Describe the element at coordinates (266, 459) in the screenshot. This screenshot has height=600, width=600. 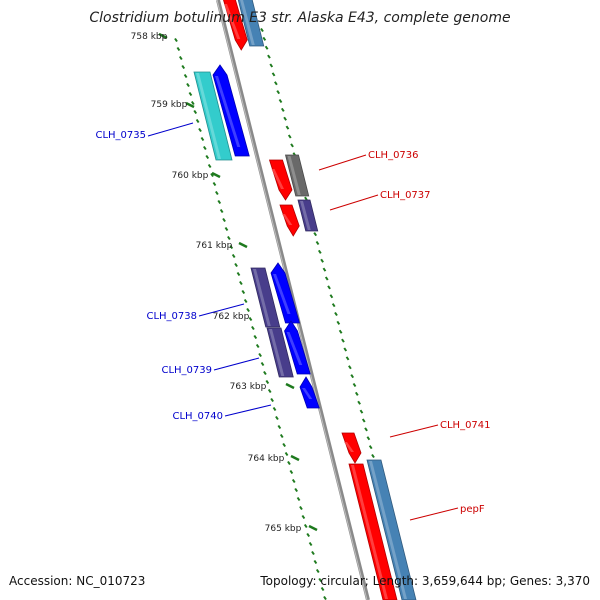
I see `position-label: 764 kbp` at that location.